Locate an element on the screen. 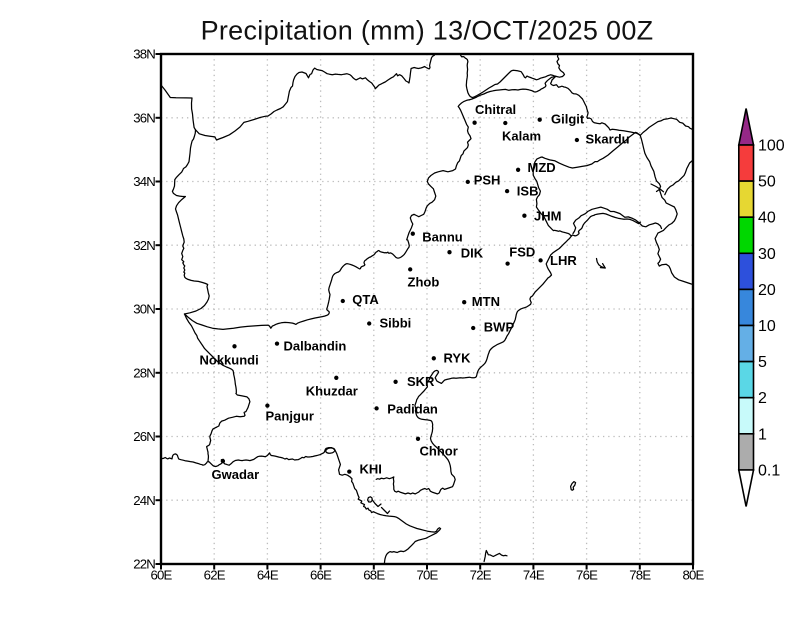 The image size is (800, 618). svg-text: 22N is located at coordinates (144, 564).